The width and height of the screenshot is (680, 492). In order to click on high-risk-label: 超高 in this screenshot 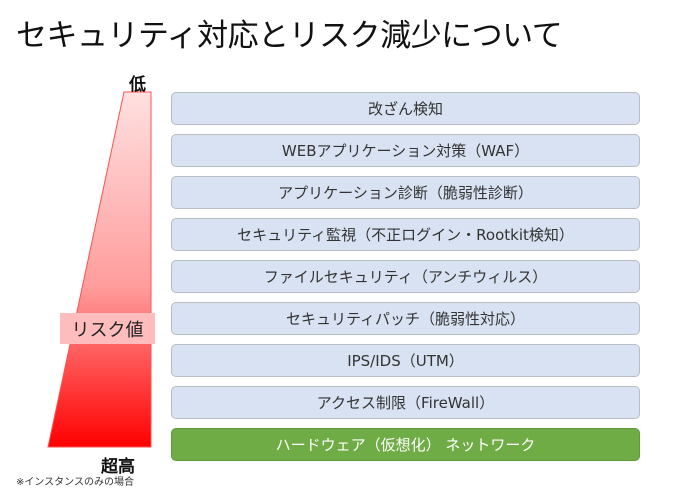, I will do `click(118, 467)`.